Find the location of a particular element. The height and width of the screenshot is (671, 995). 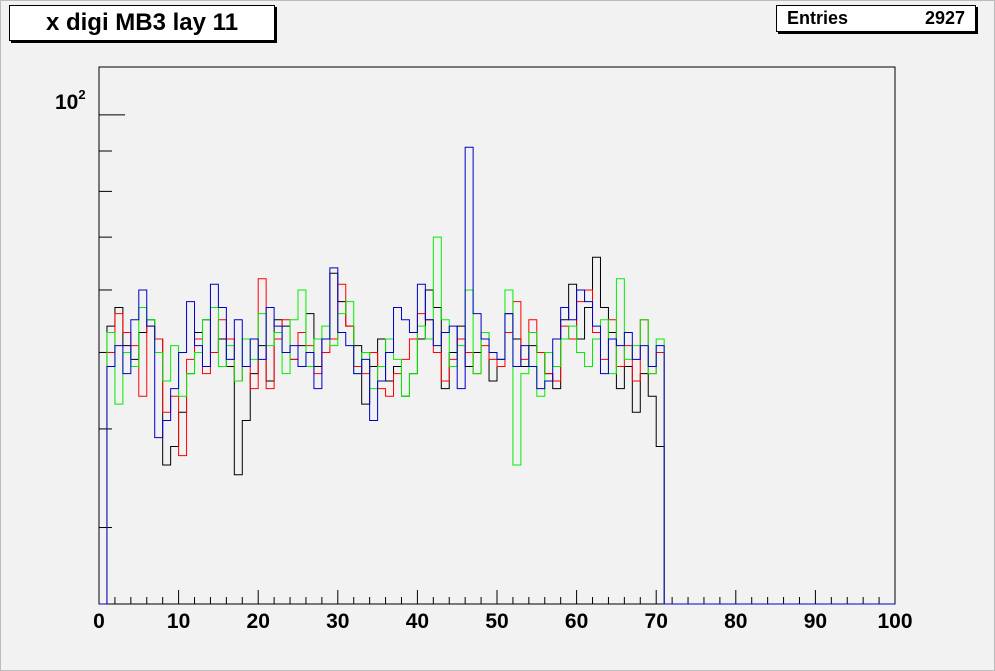

x-tick-label: 100 is located at coordinates (894, 621).